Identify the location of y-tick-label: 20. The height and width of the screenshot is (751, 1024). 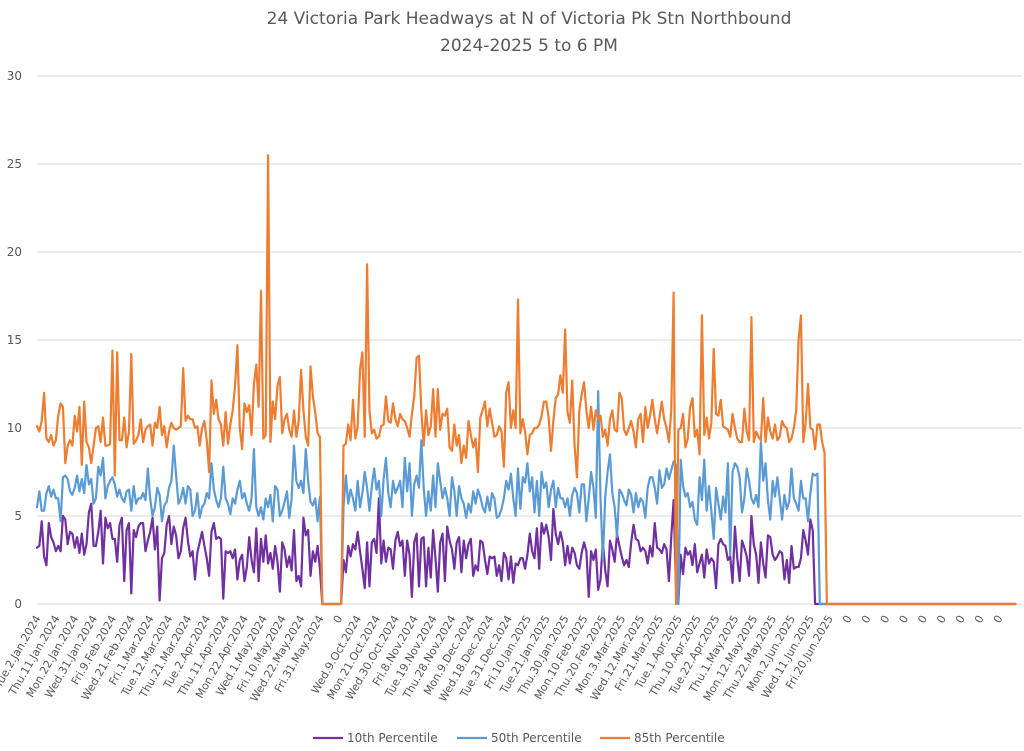
(14, 252).